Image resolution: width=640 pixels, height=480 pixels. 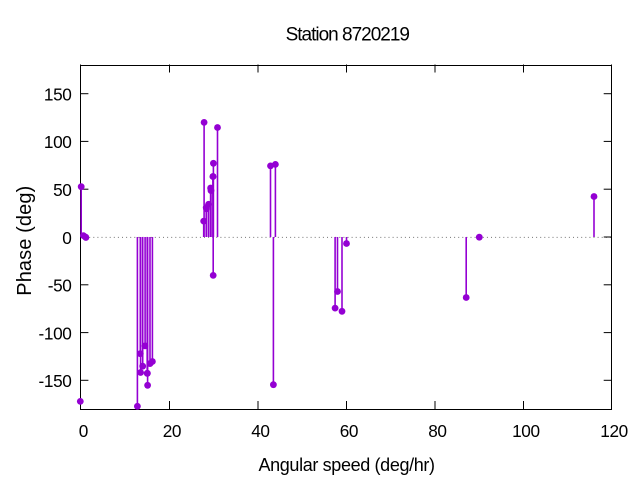 What do you see at coordinates (54, 381) in the screenshot?
I see `svg-text: -150` at bounding box center [54, 381].